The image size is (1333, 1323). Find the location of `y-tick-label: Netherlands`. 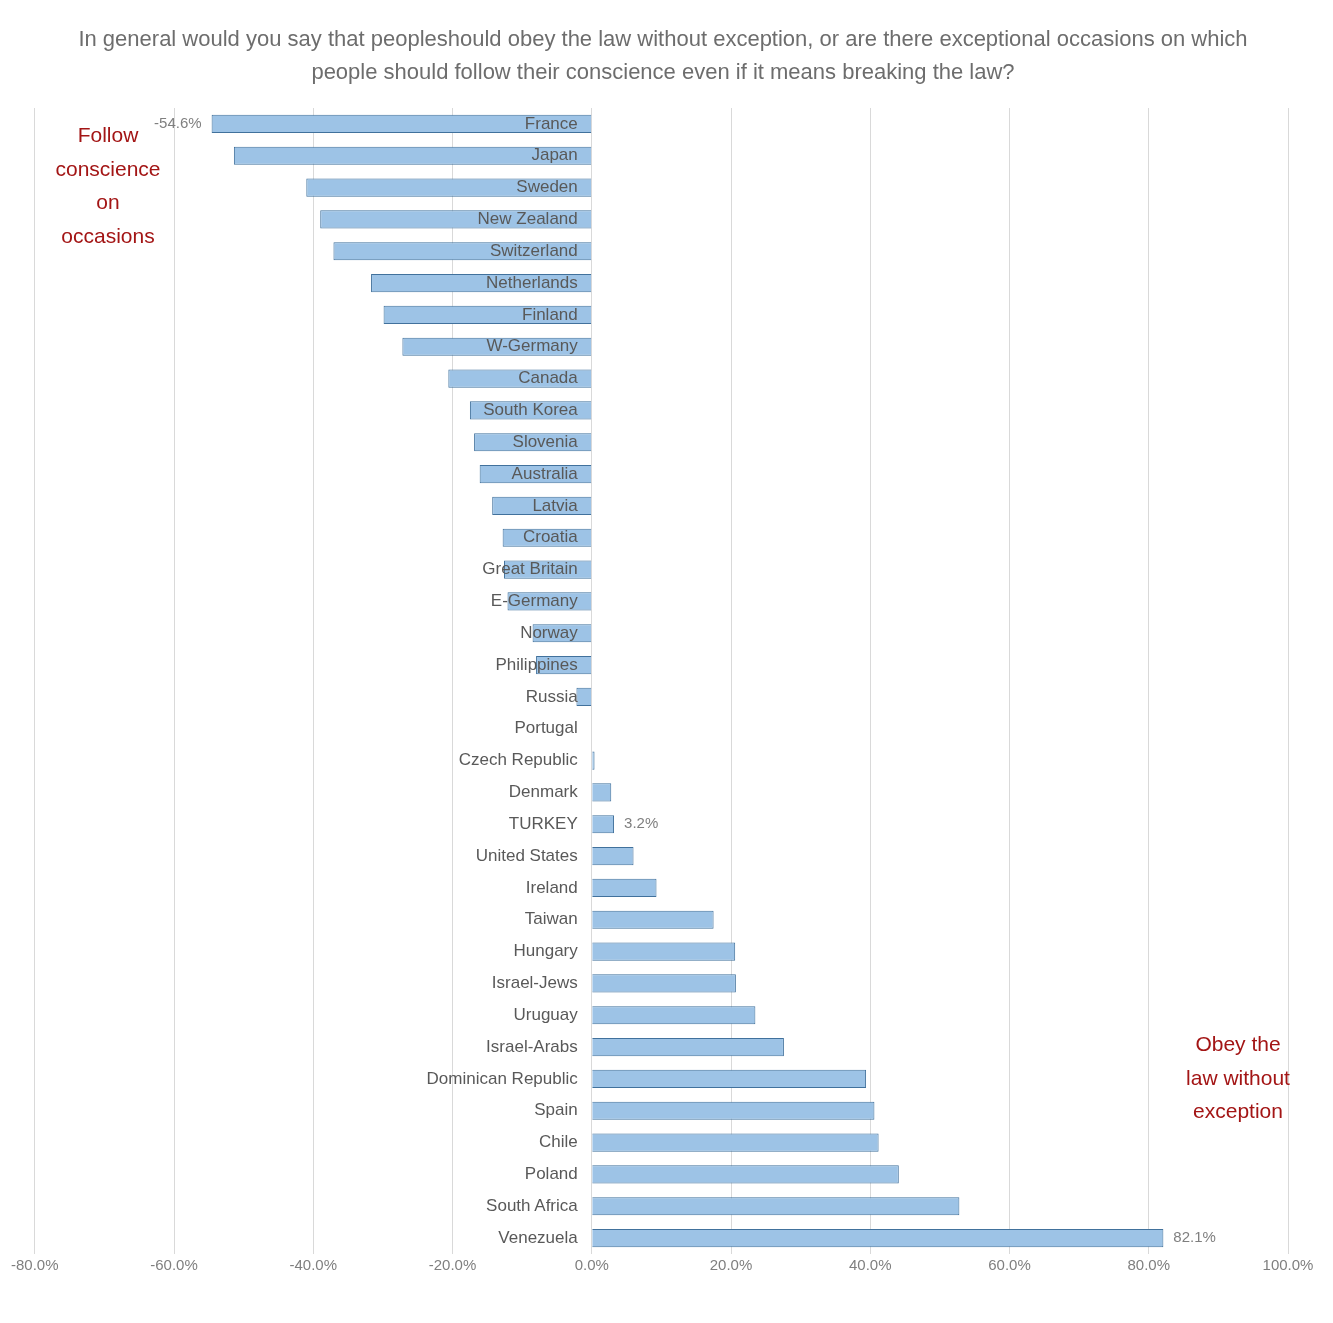

y-tick-label: Netherlands is located at coordinates (532, 282).